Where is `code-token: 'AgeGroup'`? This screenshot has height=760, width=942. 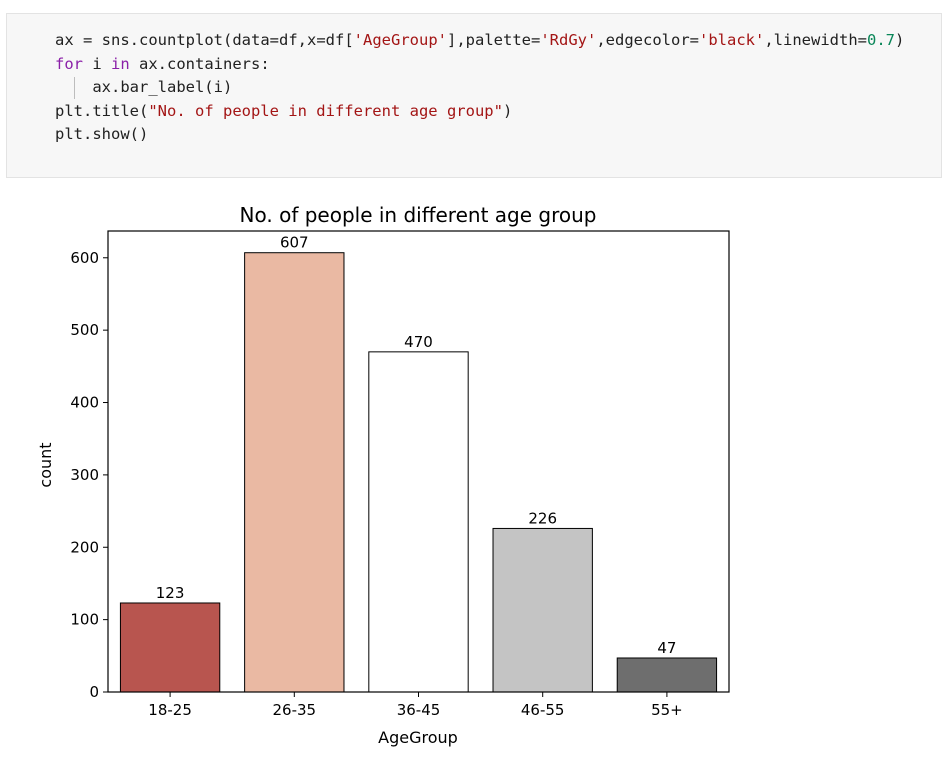 code-token: 'AgeGroup' is located at coordinates (400, 40).